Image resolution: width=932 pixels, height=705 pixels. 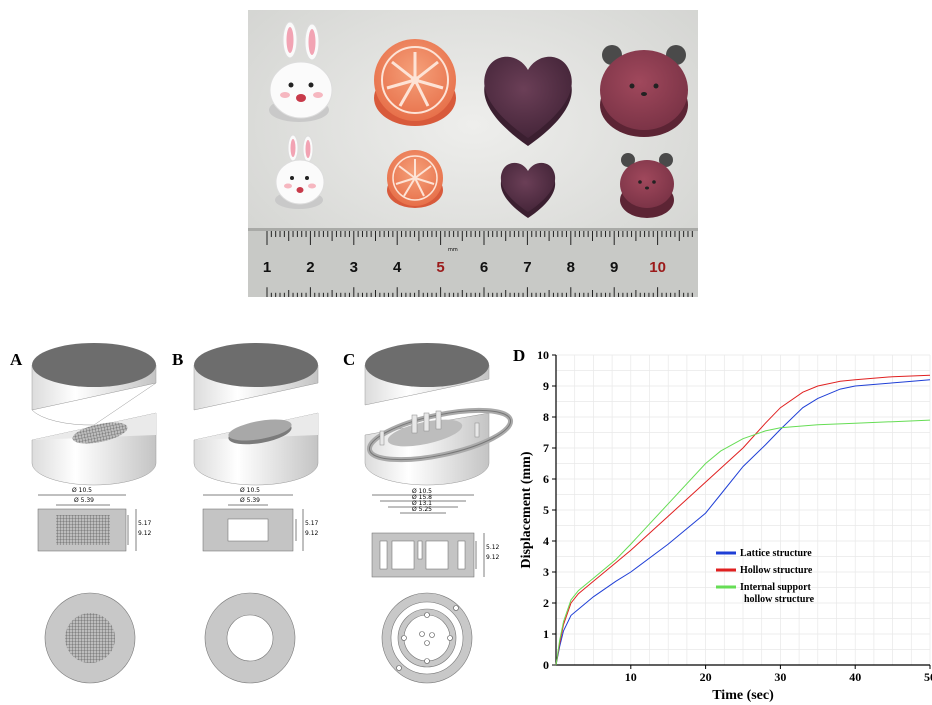 I want to click on y-tick-label: 0, so click(x=546, y=665).